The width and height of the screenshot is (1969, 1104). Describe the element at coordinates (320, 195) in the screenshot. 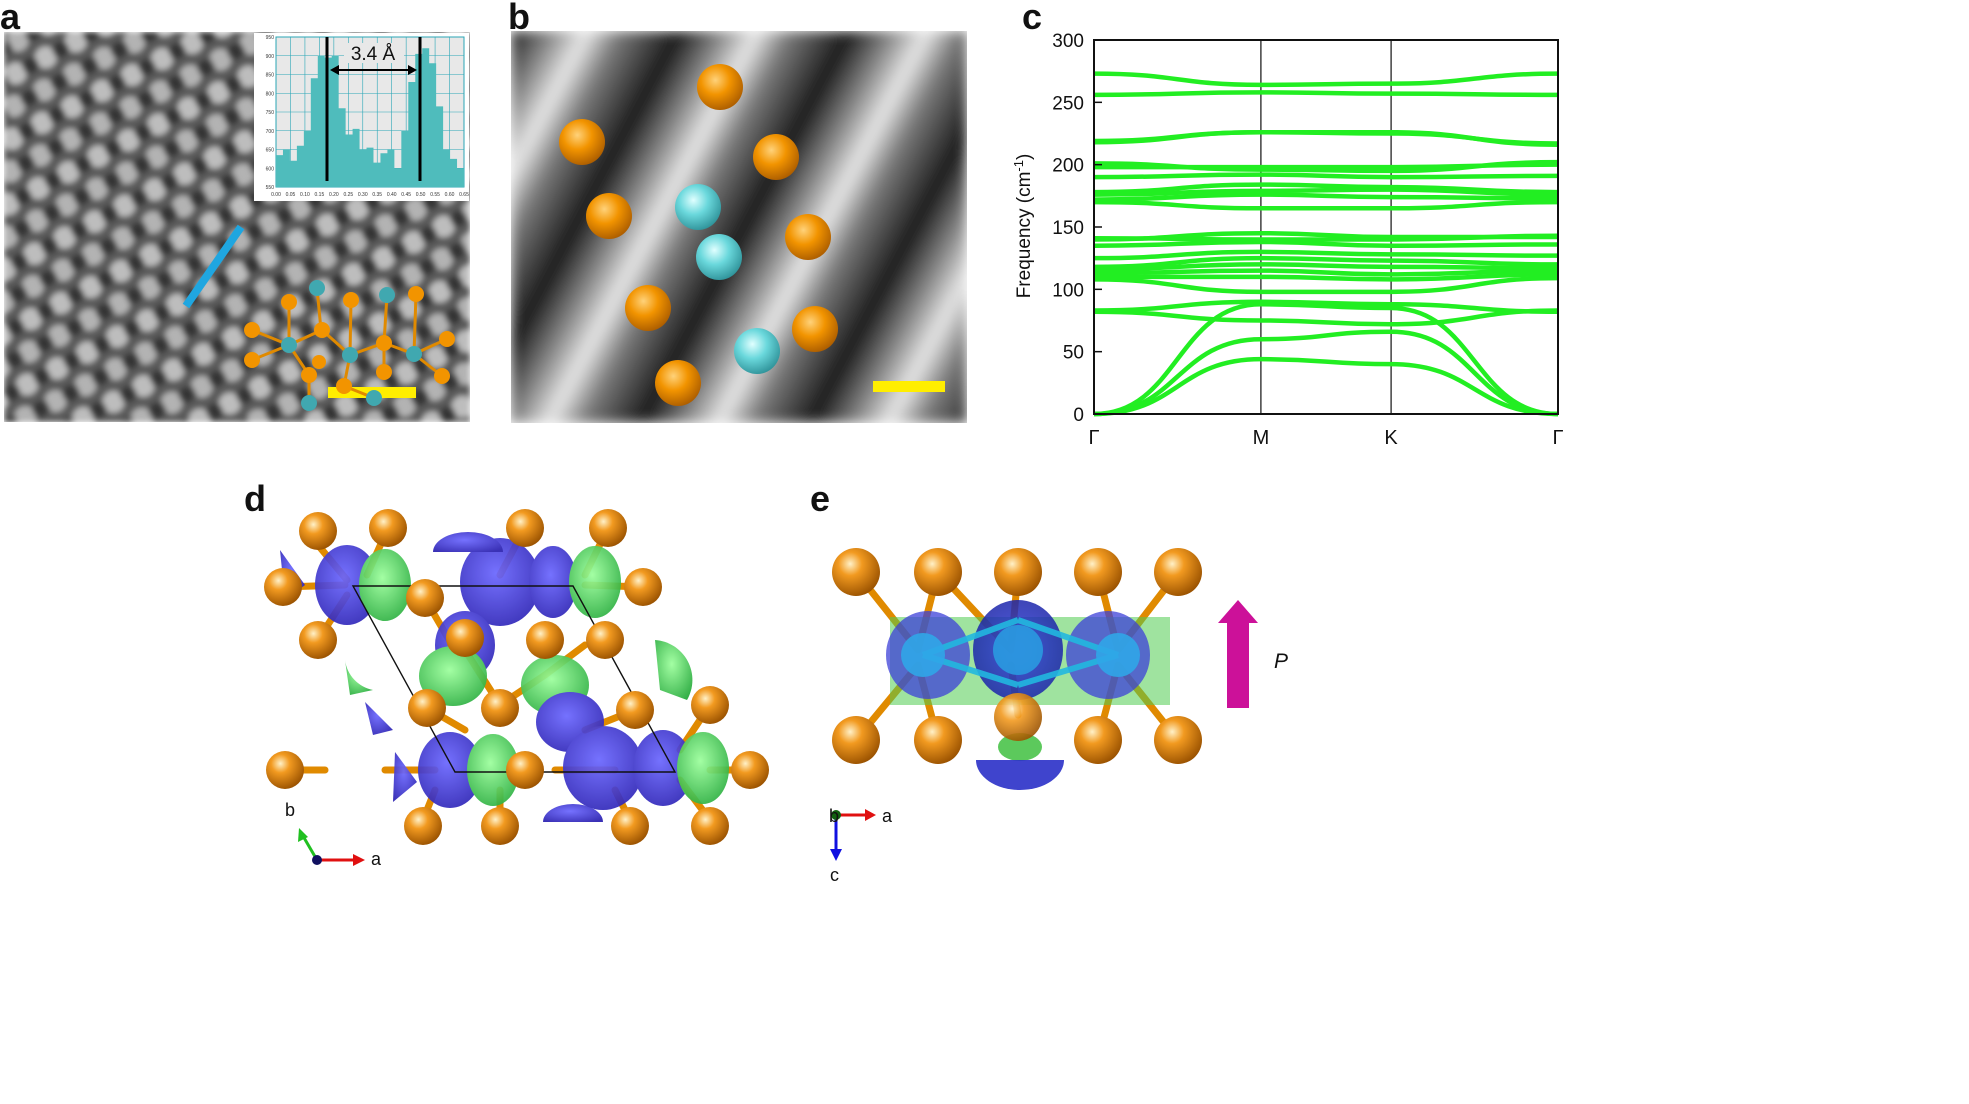

I see `inset-x-tick: 0.15` at that location.